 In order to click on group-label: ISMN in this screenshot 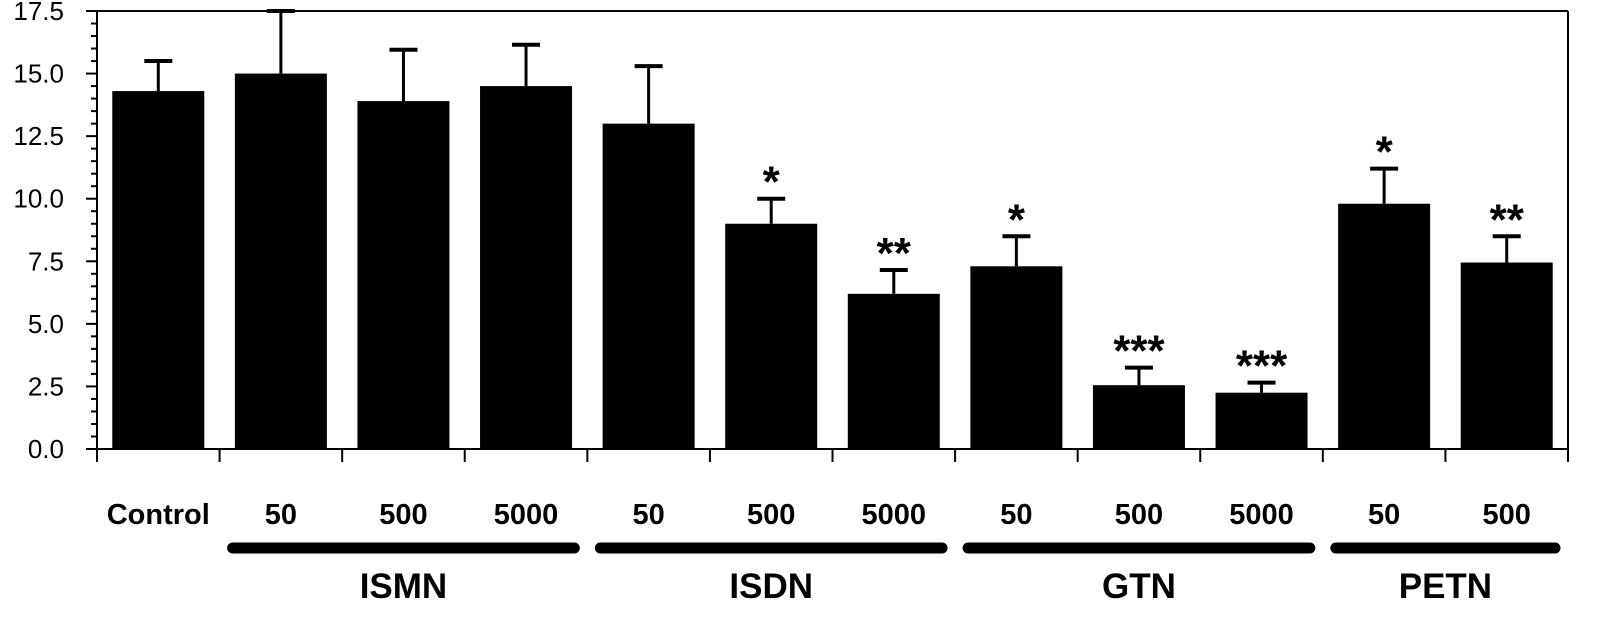, I will do `click(404, 586)`.